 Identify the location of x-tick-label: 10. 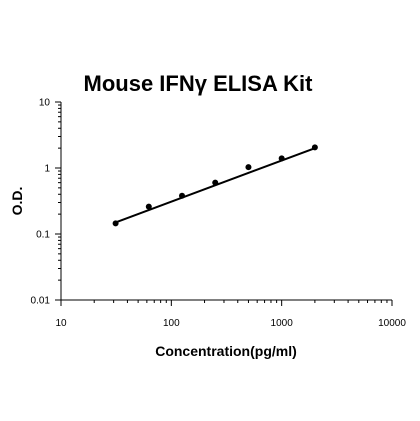
(61, 323).